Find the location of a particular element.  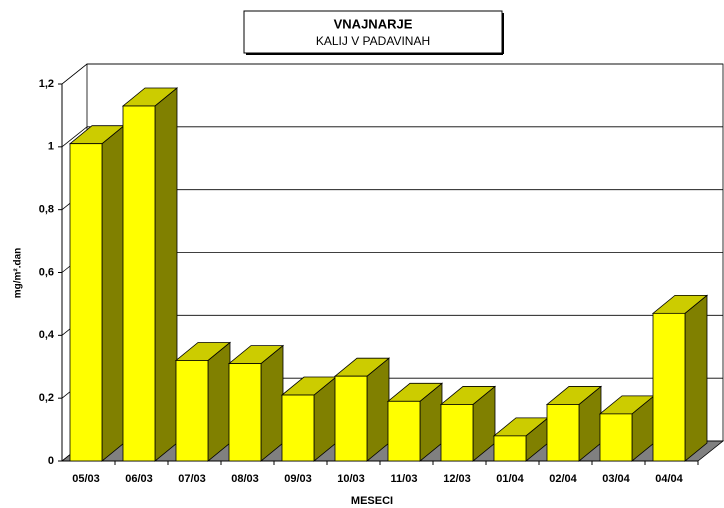

x-tick-label: 02/04 is located at coordinates (563, 479).